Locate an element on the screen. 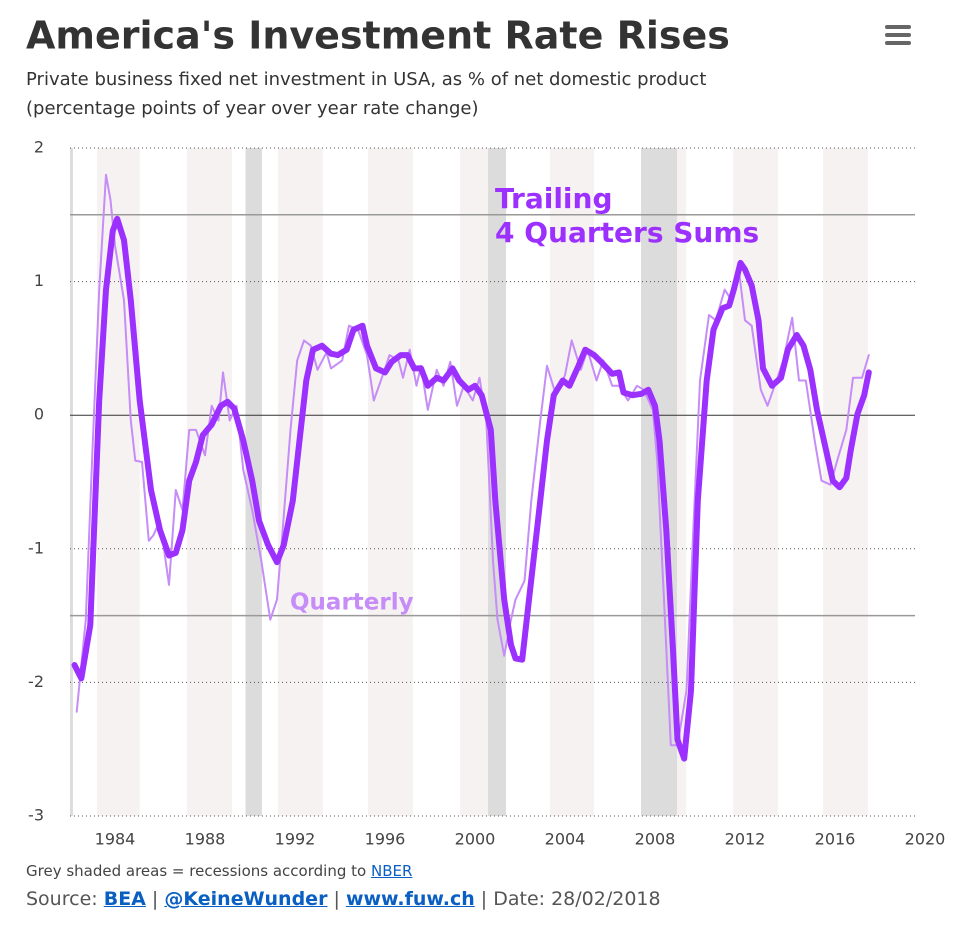 The image size is (956, 926). x-tick-label: 1996 is located at coordinates (385, 839).